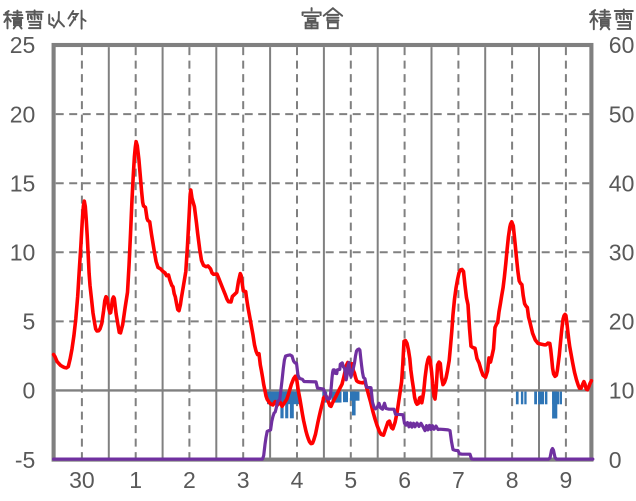 Image resolution: width=636 pixels, height=501 pixels. What do you see at coordinates (566, 480) in the screenshot?
I see `svg-text: 9` at bounding box center [566, 480].